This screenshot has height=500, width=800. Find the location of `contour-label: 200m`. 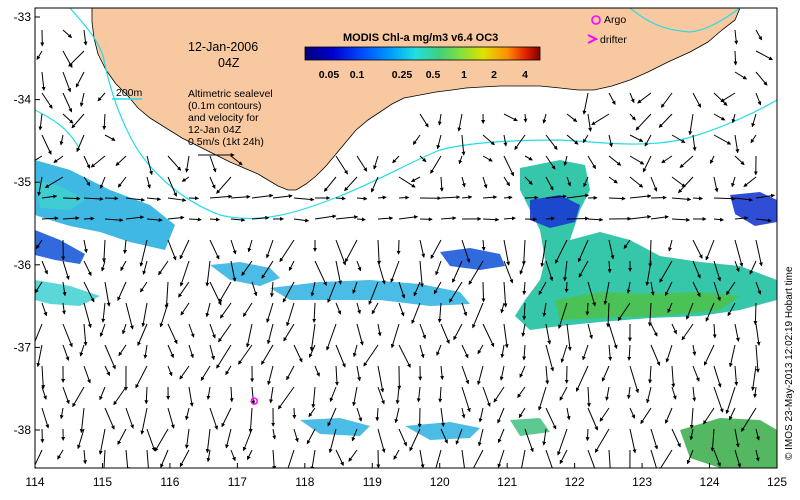

contour-label: 200m is located at coordinates (129, 93).